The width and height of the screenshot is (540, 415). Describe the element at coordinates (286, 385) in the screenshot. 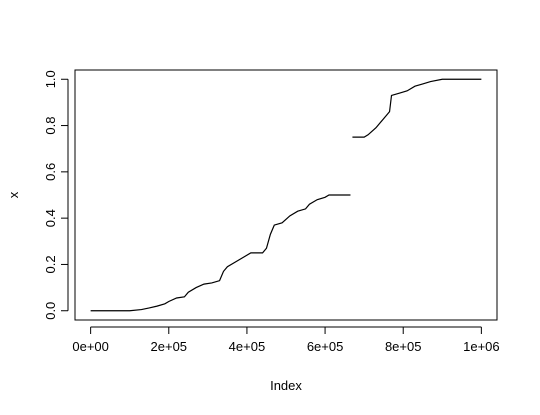

I see `x-axis-label: Index` at that location.